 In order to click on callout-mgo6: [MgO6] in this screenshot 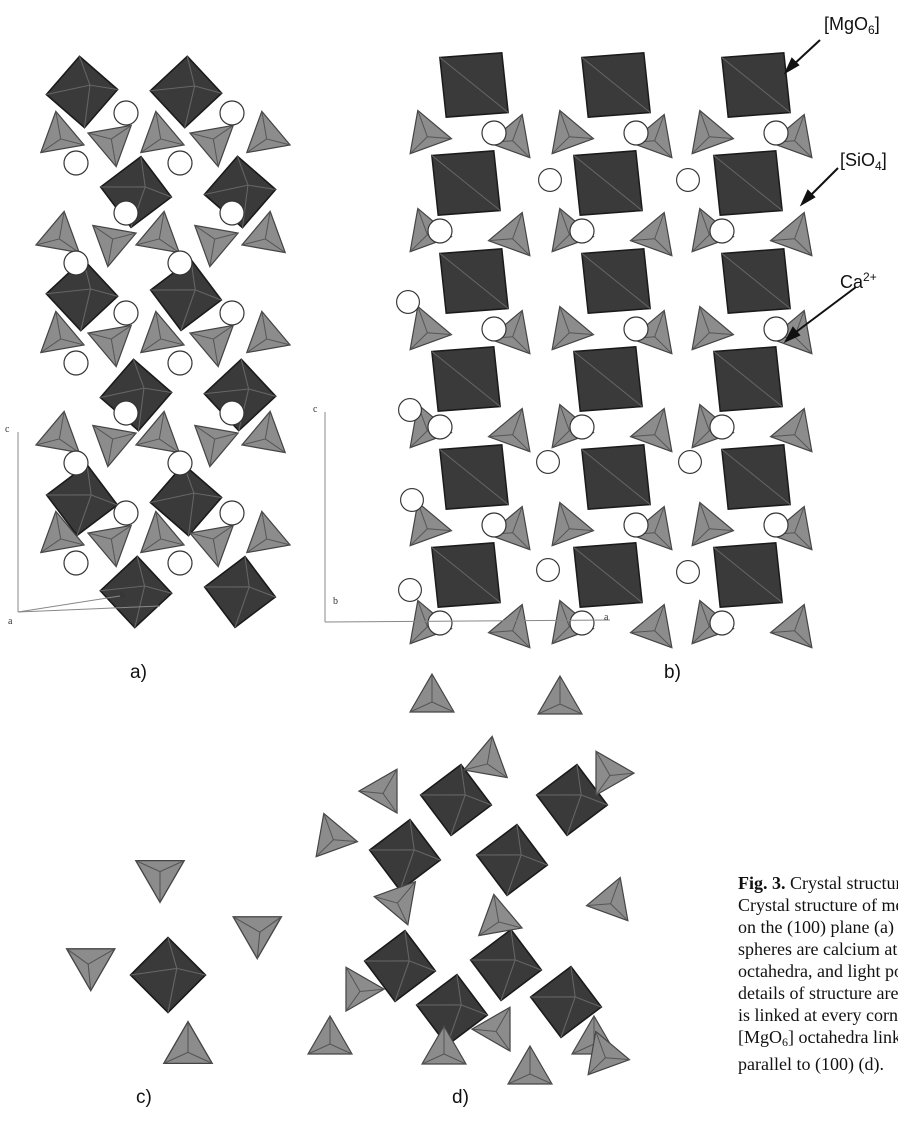, I will do `click(852, 25)`.